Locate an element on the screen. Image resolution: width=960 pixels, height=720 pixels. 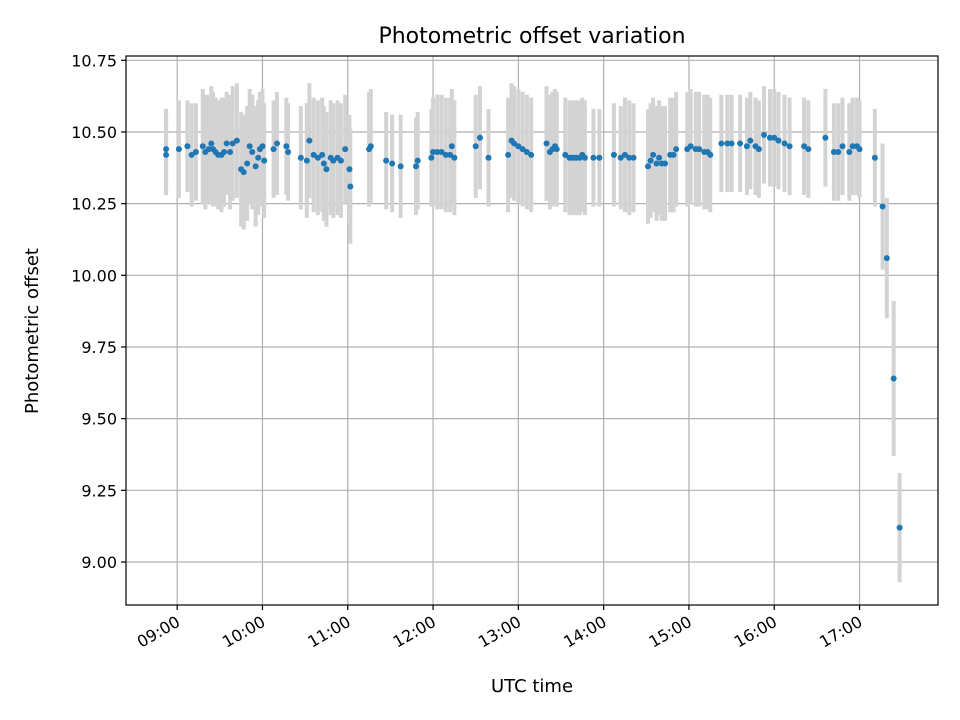
chart-title: Photometric offset variation is located at coordinates (531, 36).